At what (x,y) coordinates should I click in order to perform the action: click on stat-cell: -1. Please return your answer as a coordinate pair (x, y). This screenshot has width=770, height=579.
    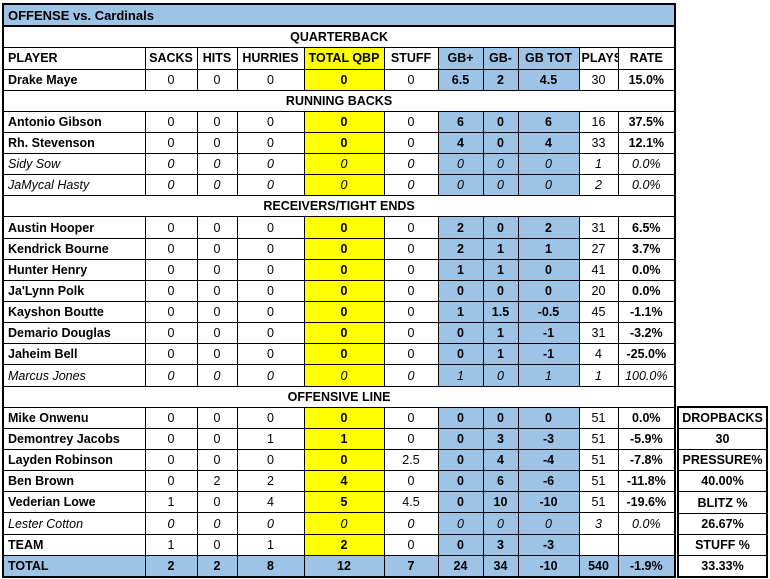
    Looking at the image, I should click on (548, 354).